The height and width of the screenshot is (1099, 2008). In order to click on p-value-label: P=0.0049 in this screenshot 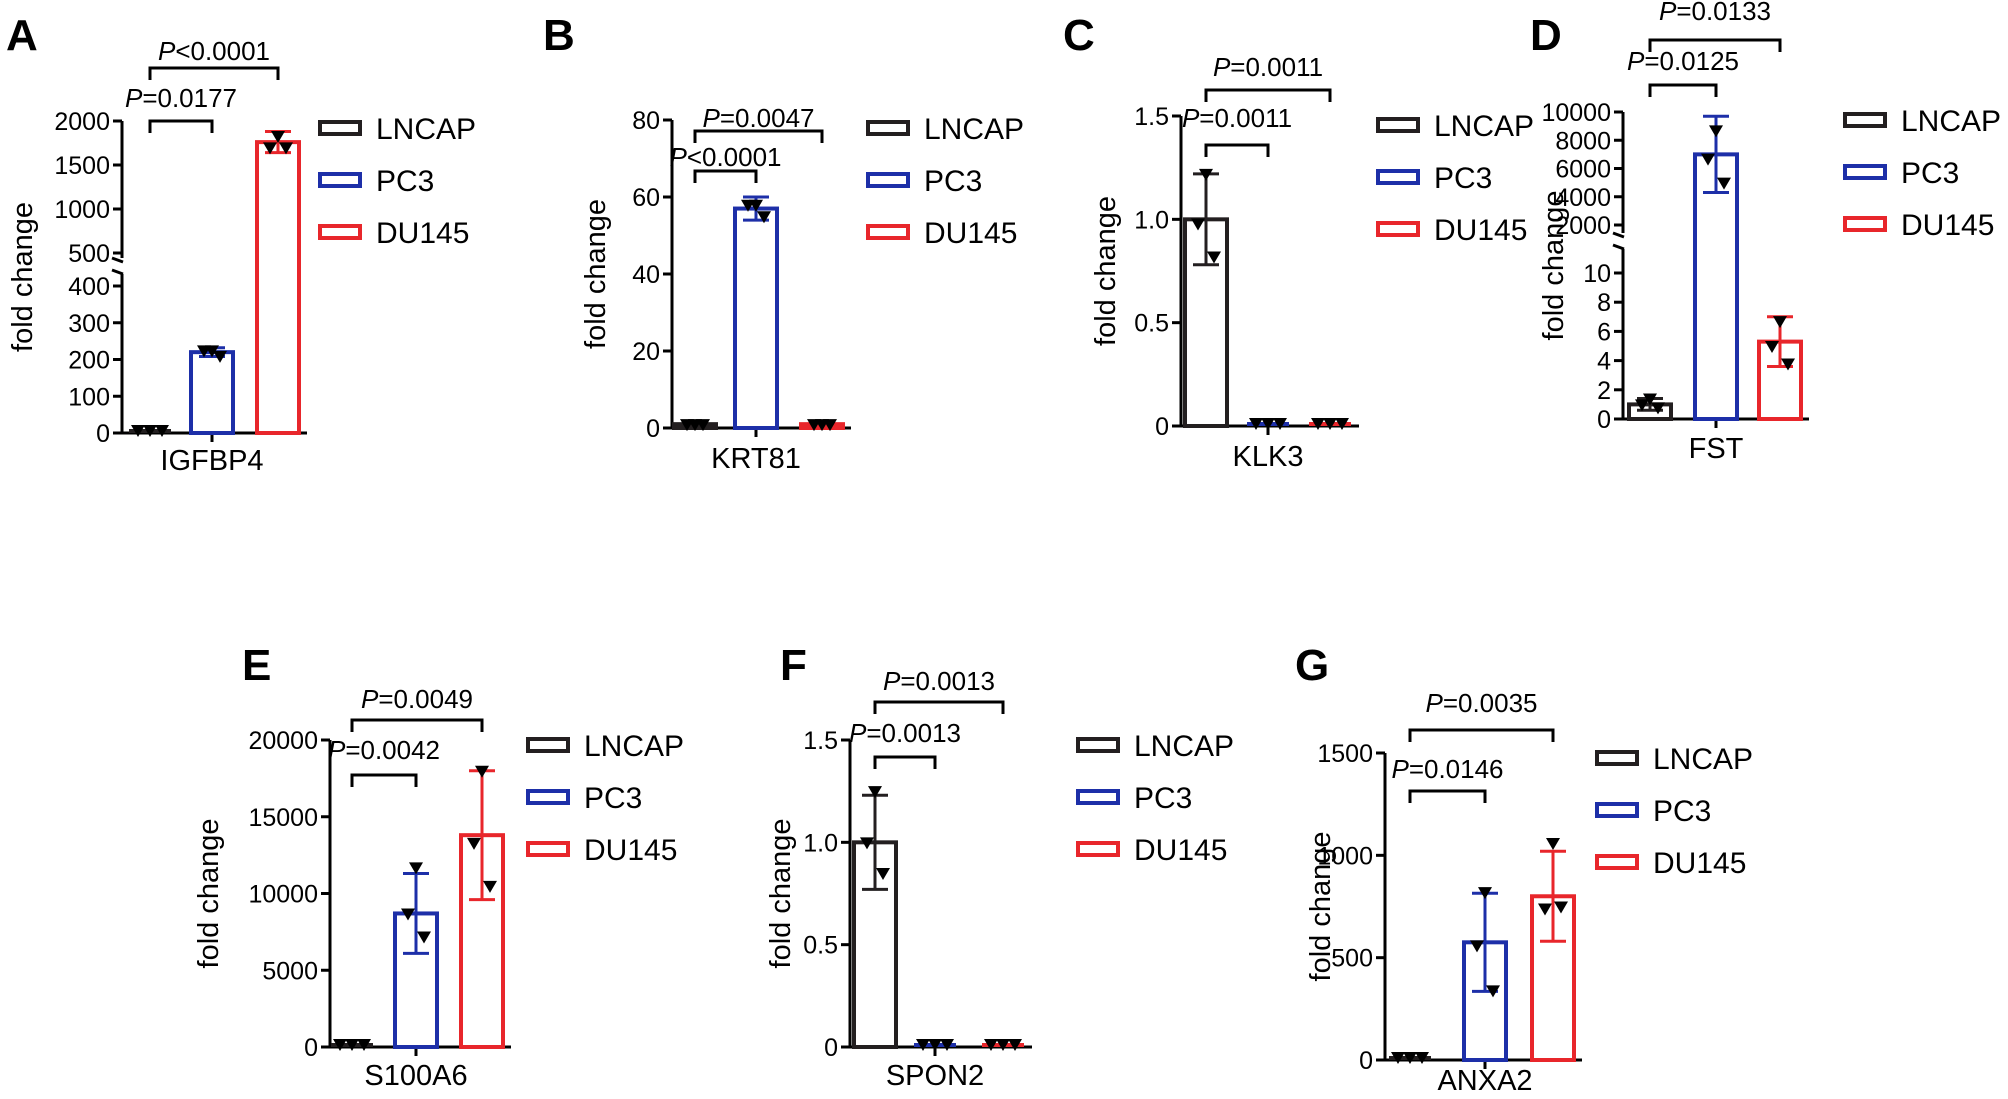, I will do `click(417, 699)`.